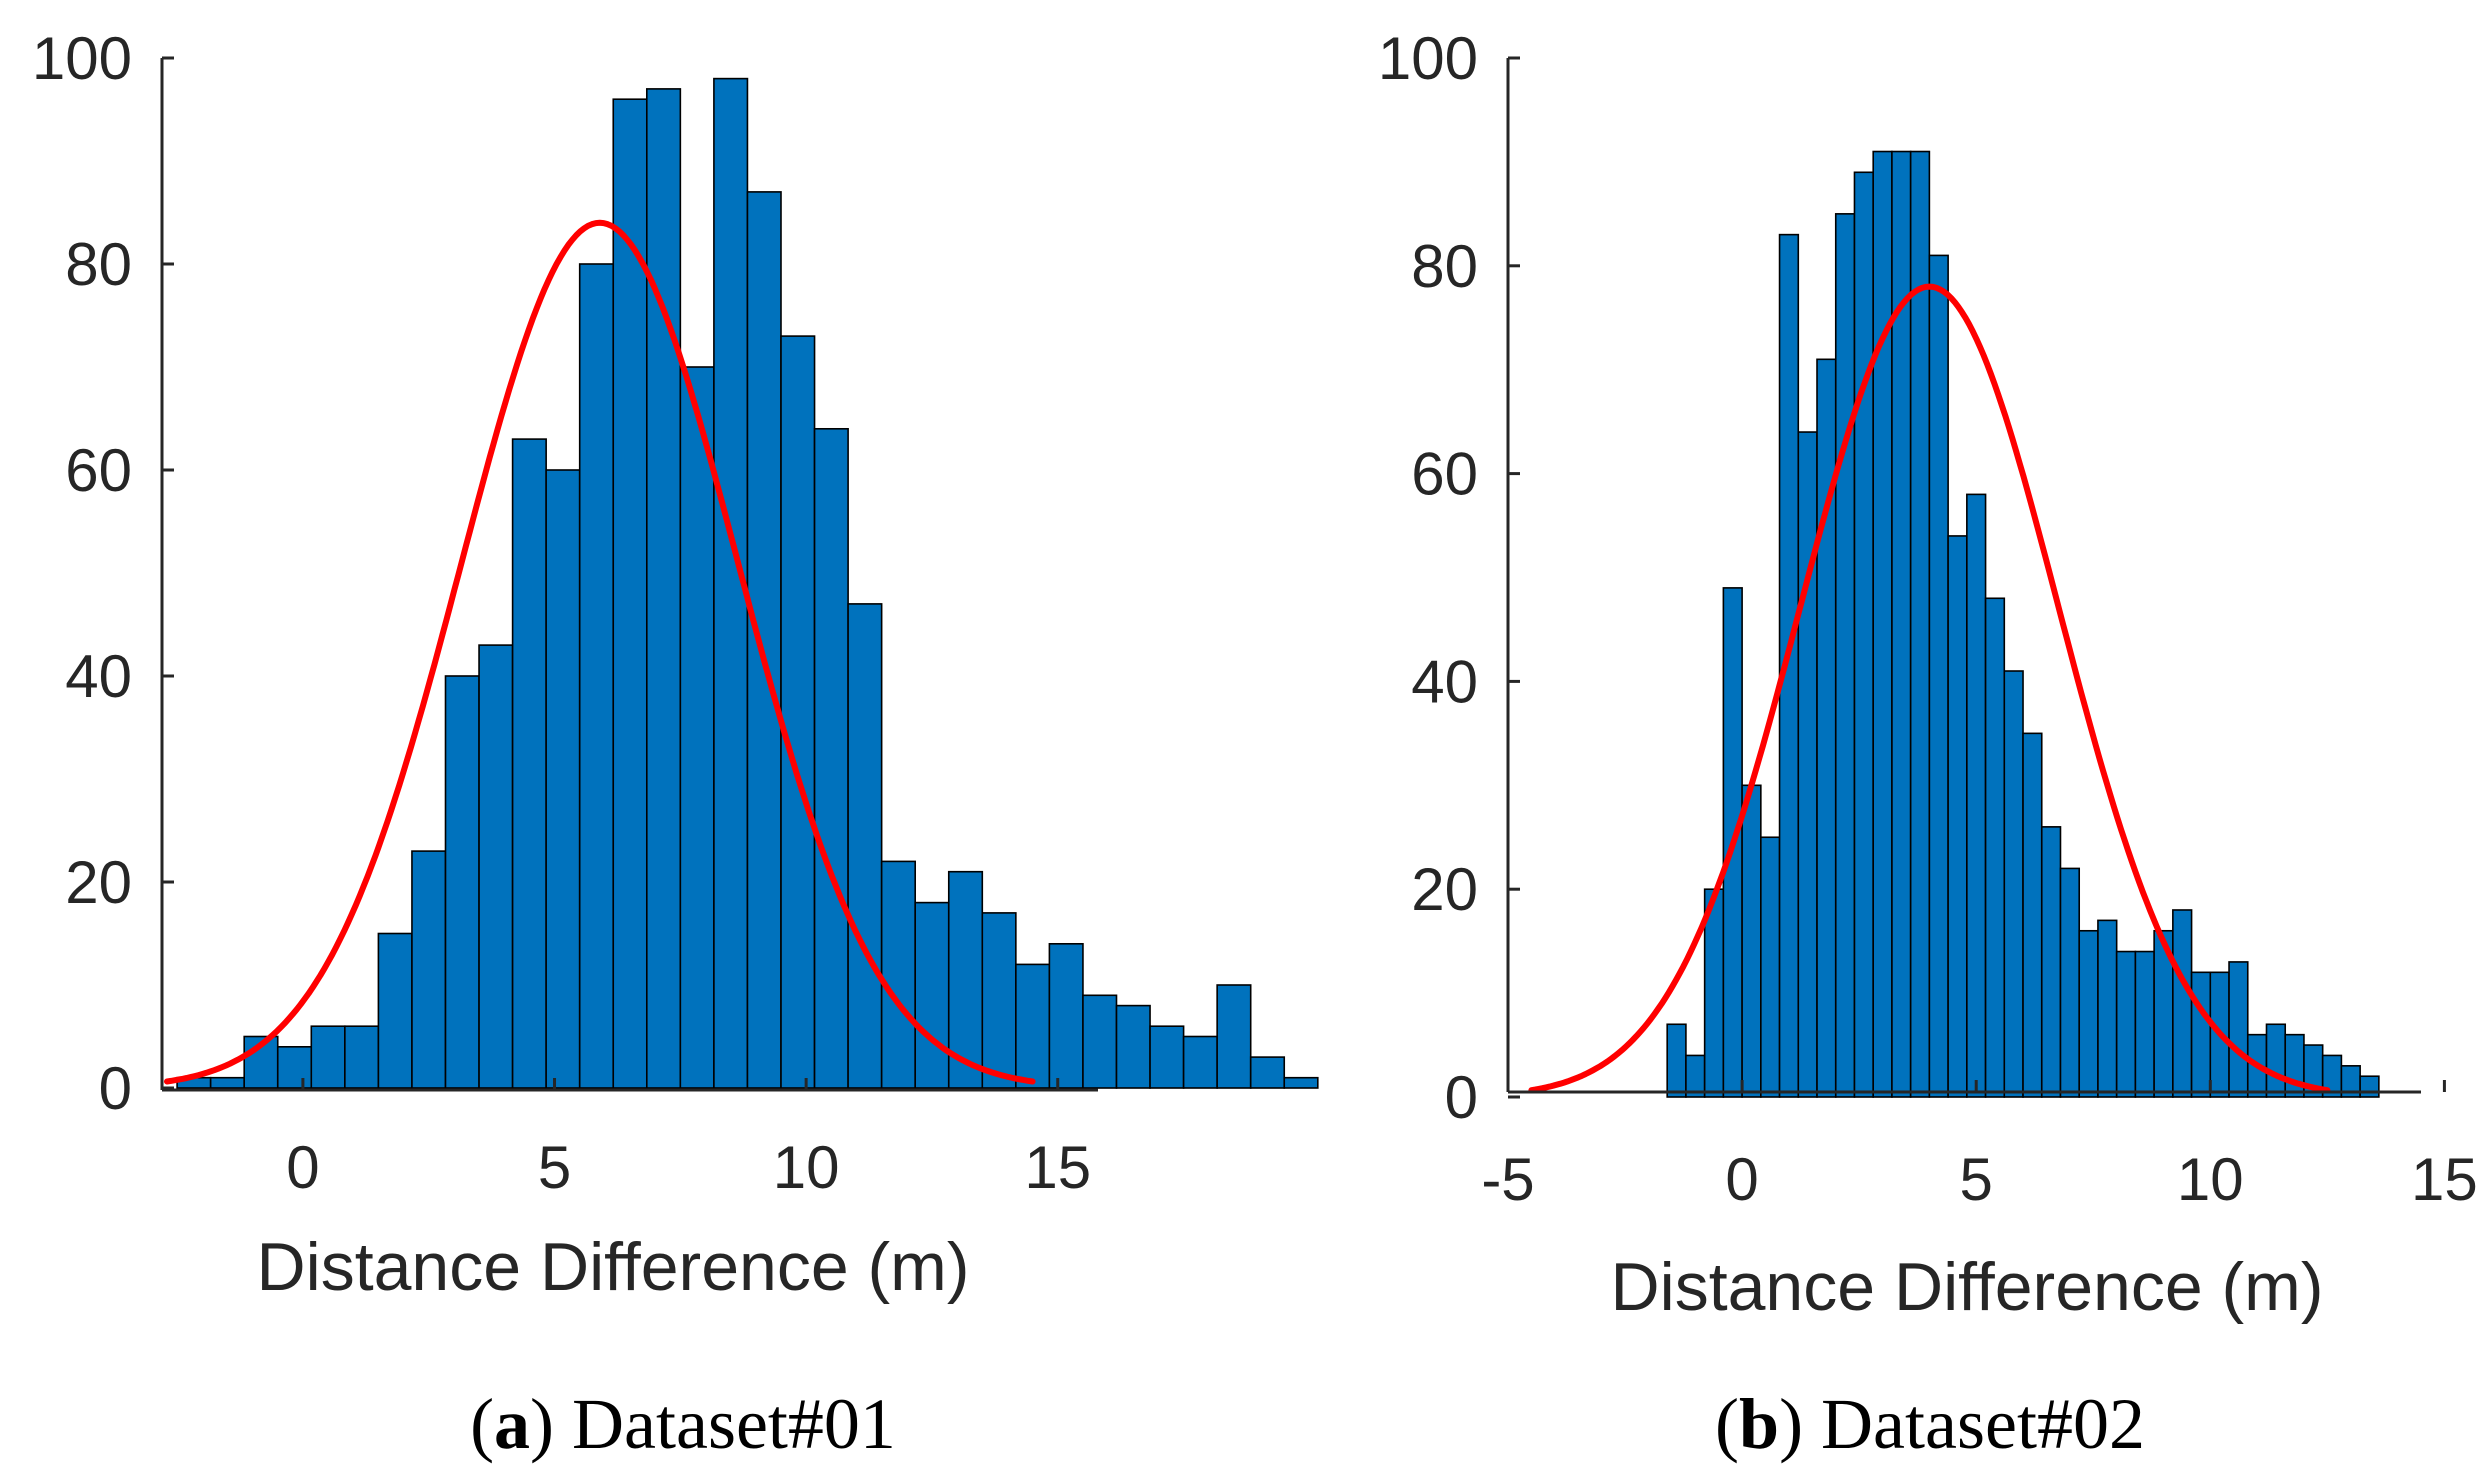 Image resolution: width=2479 pixels, height=1480 pixels. What do you see at coordinates (302, 1167) in the screenshot?
I see `chart-a-x-tick-label-0: 0` at bounding box center [302, 1167].